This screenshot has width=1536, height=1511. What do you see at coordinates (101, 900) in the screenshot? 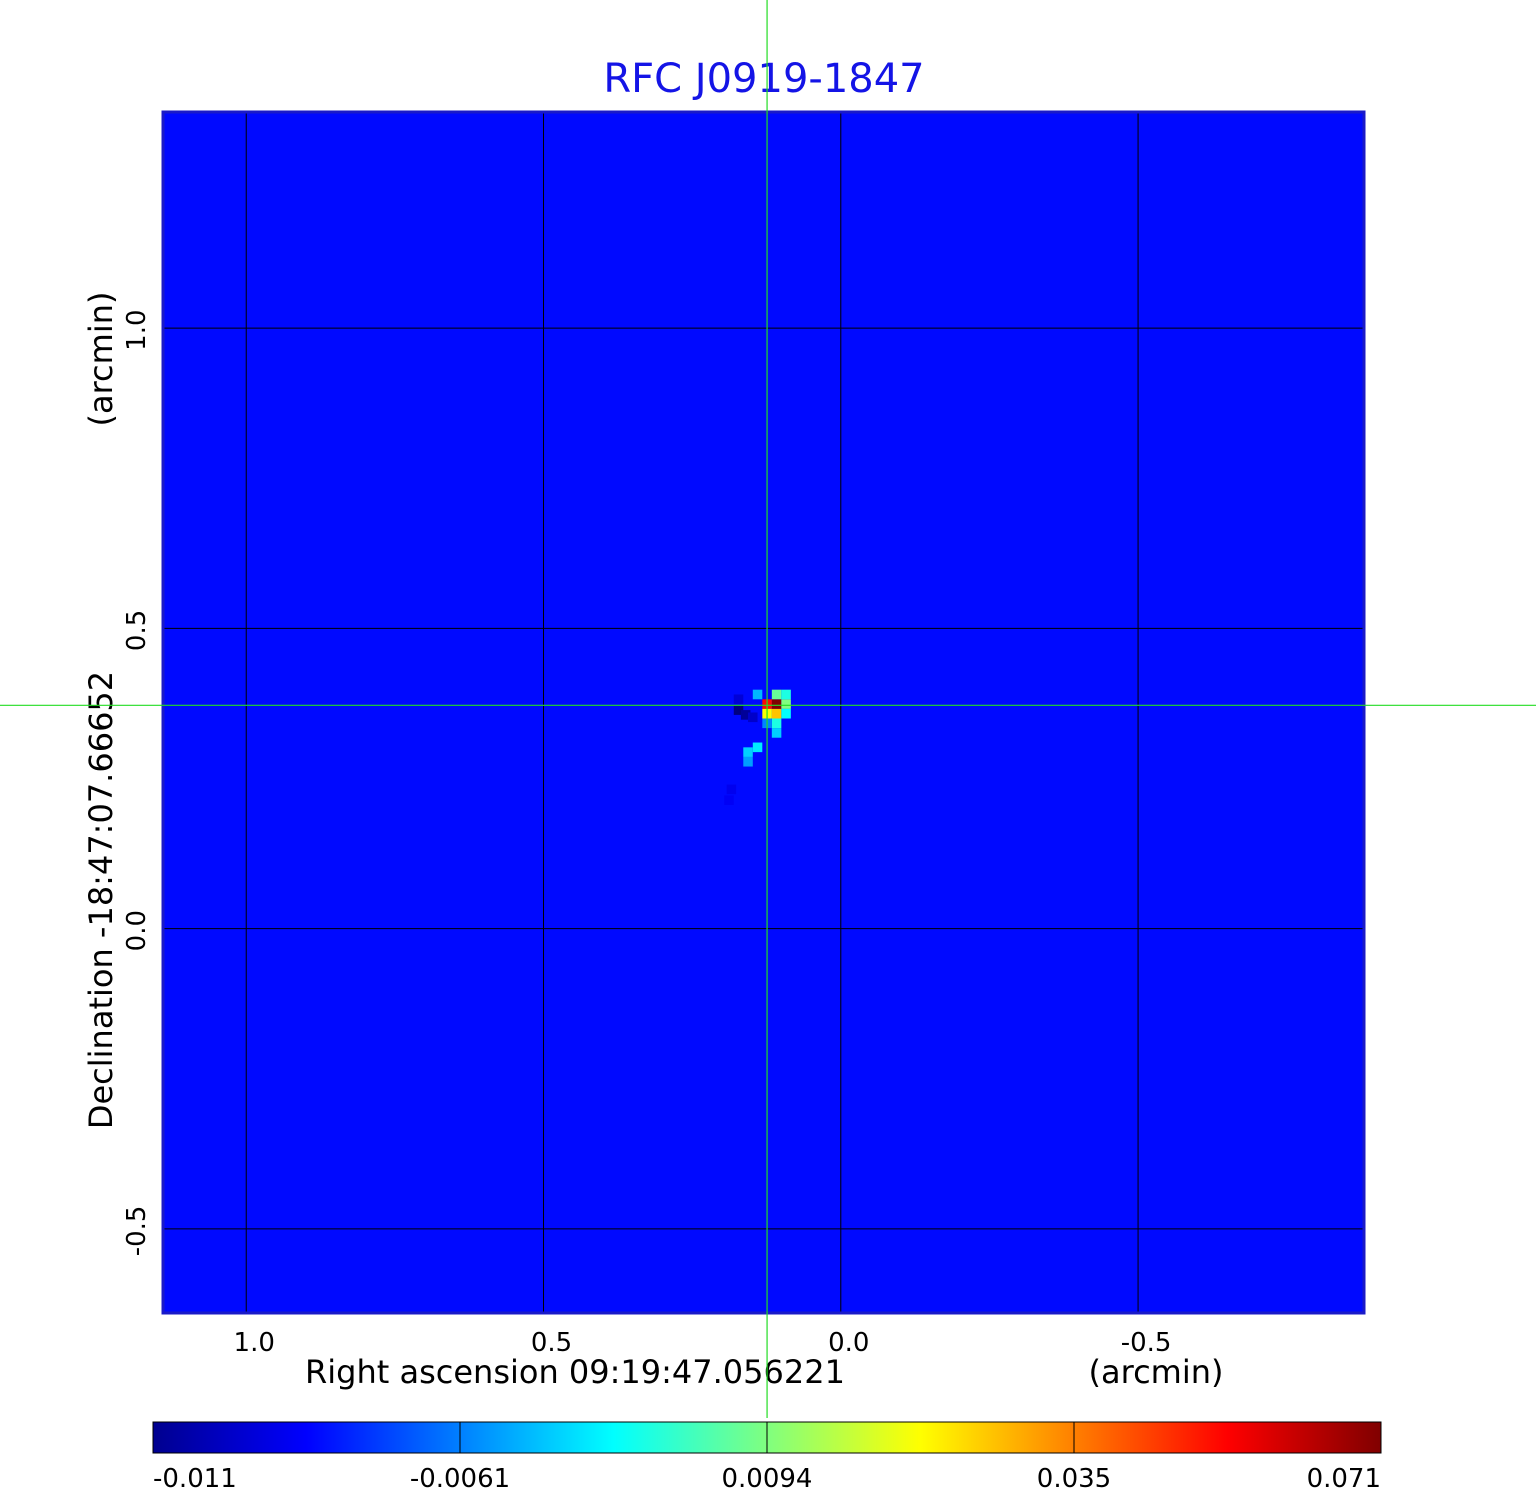
I see `y-axis-label: Declination -18:47:07.66652` at bounding box center [101, 900].